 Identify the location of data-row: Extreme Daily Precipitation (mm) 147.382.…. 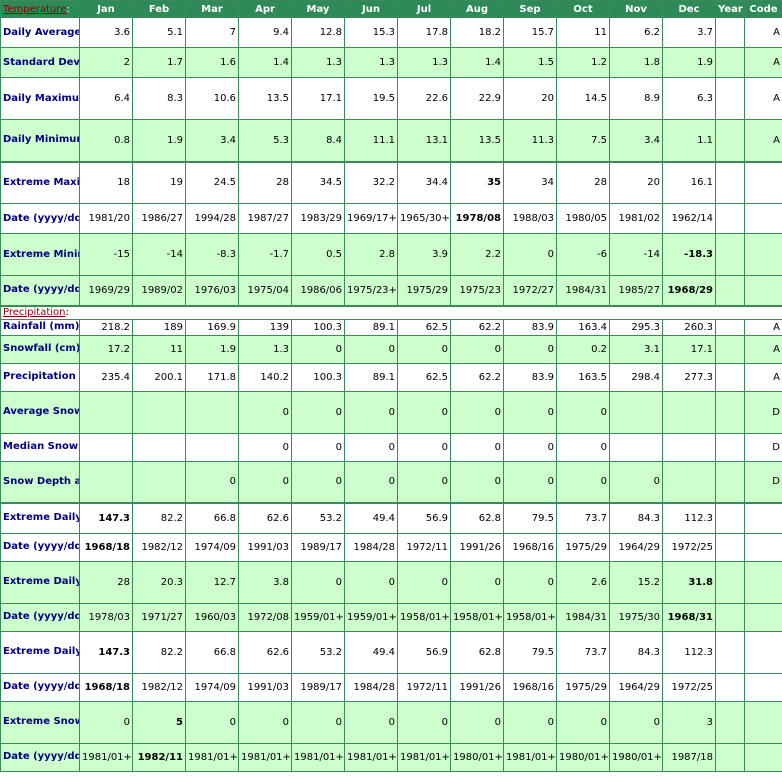
(391, 652).